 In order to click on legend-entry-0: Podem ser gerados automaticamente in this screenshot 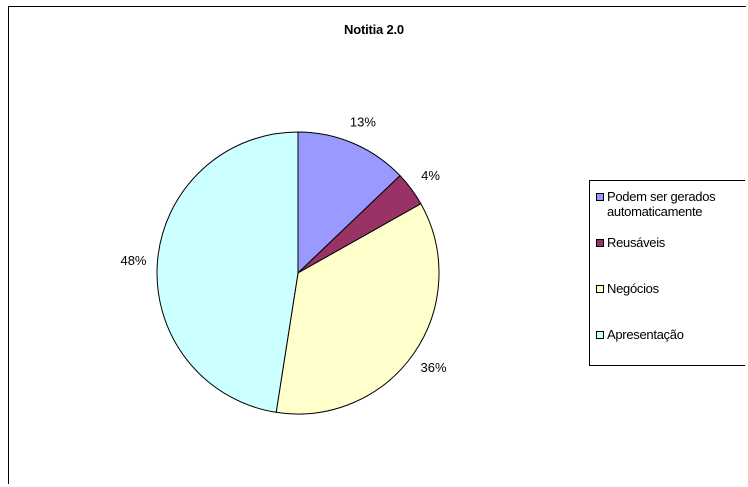, I will do `click(656, 204)`.